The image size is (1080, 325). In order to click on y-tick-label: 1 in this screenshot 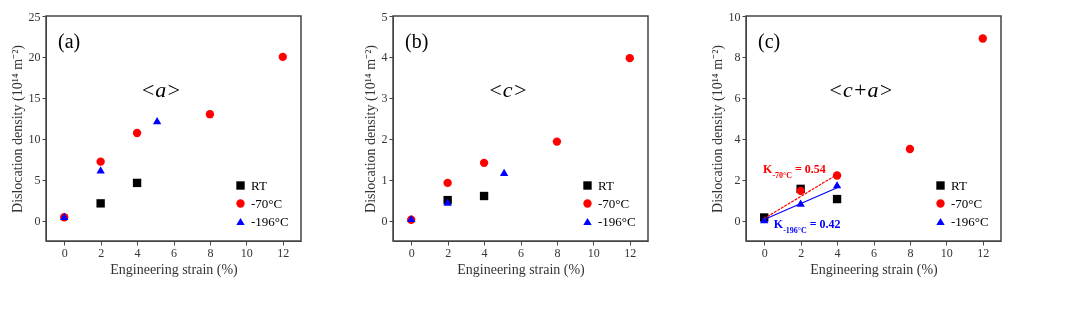, I will do `click(384, 180)`.